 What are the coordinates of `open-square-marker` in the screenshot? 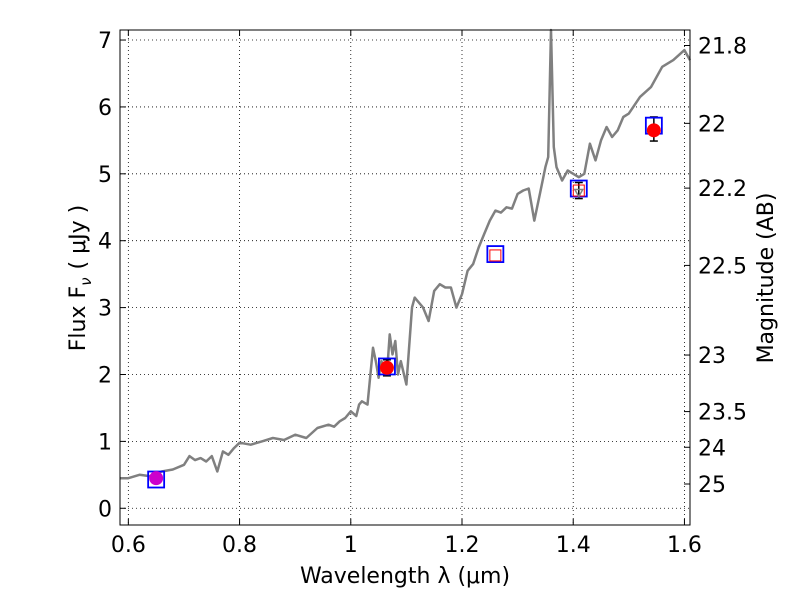 It's located at (495, 254).